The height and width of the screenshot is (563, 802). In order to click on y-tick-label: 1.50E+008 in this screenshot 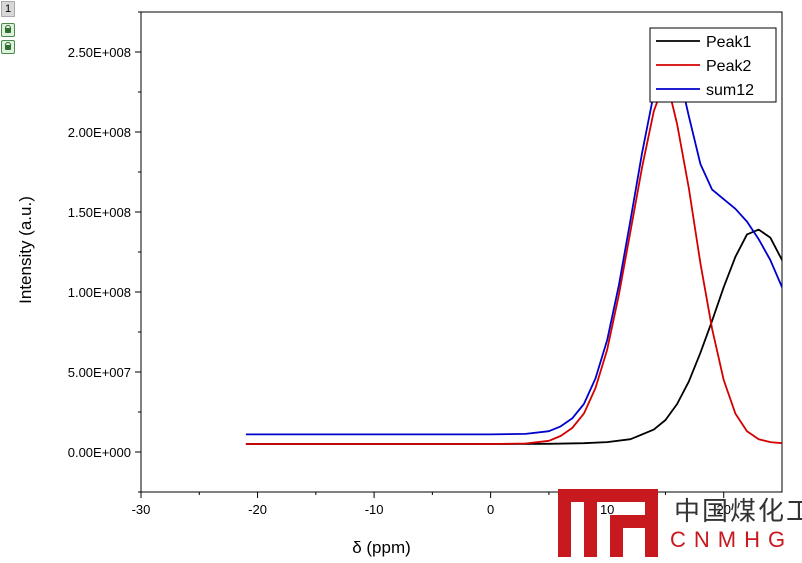, I will do `click(99, 212)`.